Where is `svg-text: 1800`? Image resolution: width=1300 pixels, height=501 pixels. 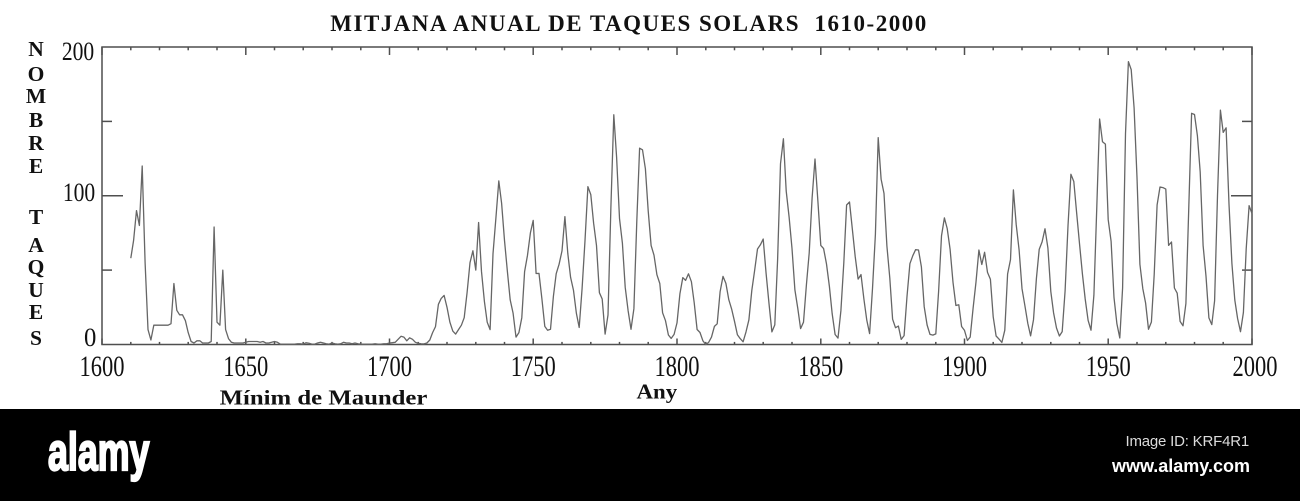
svg-text: 1800 is located at coordinates (677, 366).